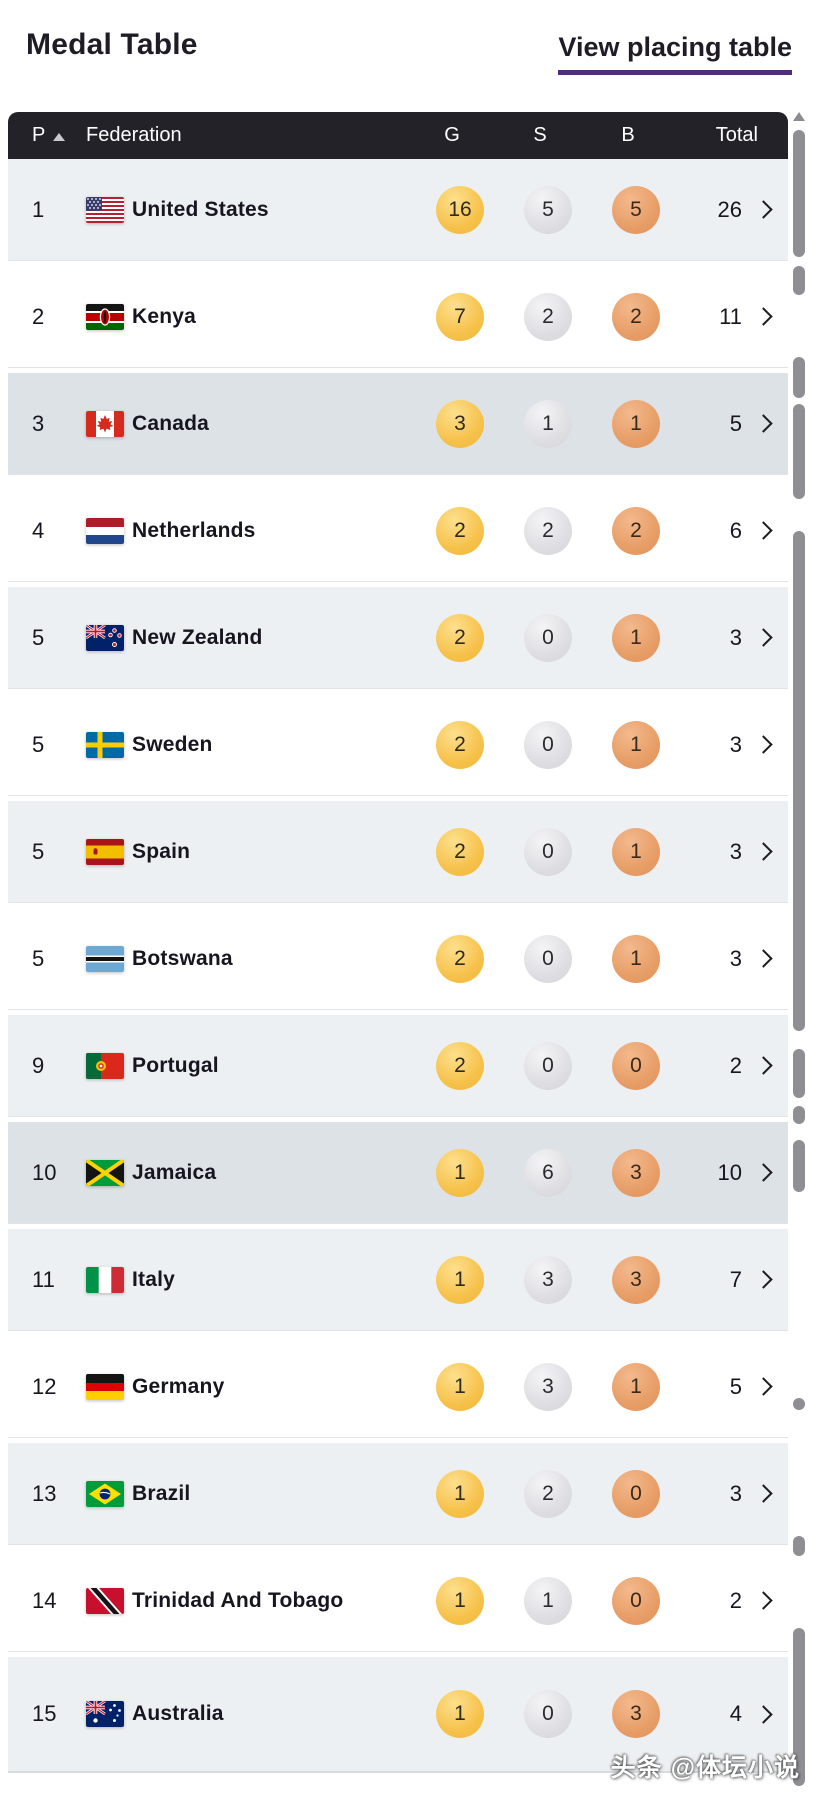 This screenshot has height=1804, width=818. What do you see at coordinates (460, 423) in the screenshot?
I see `gold-medal-badge: 3` at bounding box center [460, 423].